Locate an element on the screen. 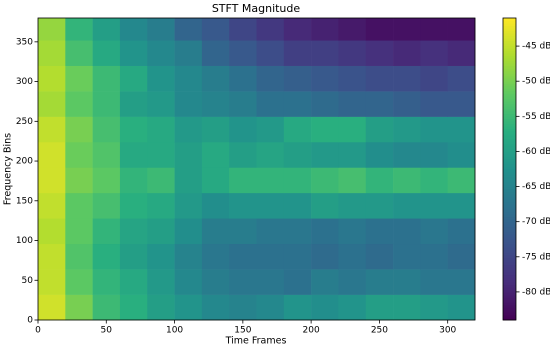  y-axis-label: Frequency Bins is located at coordinates (8, 169).